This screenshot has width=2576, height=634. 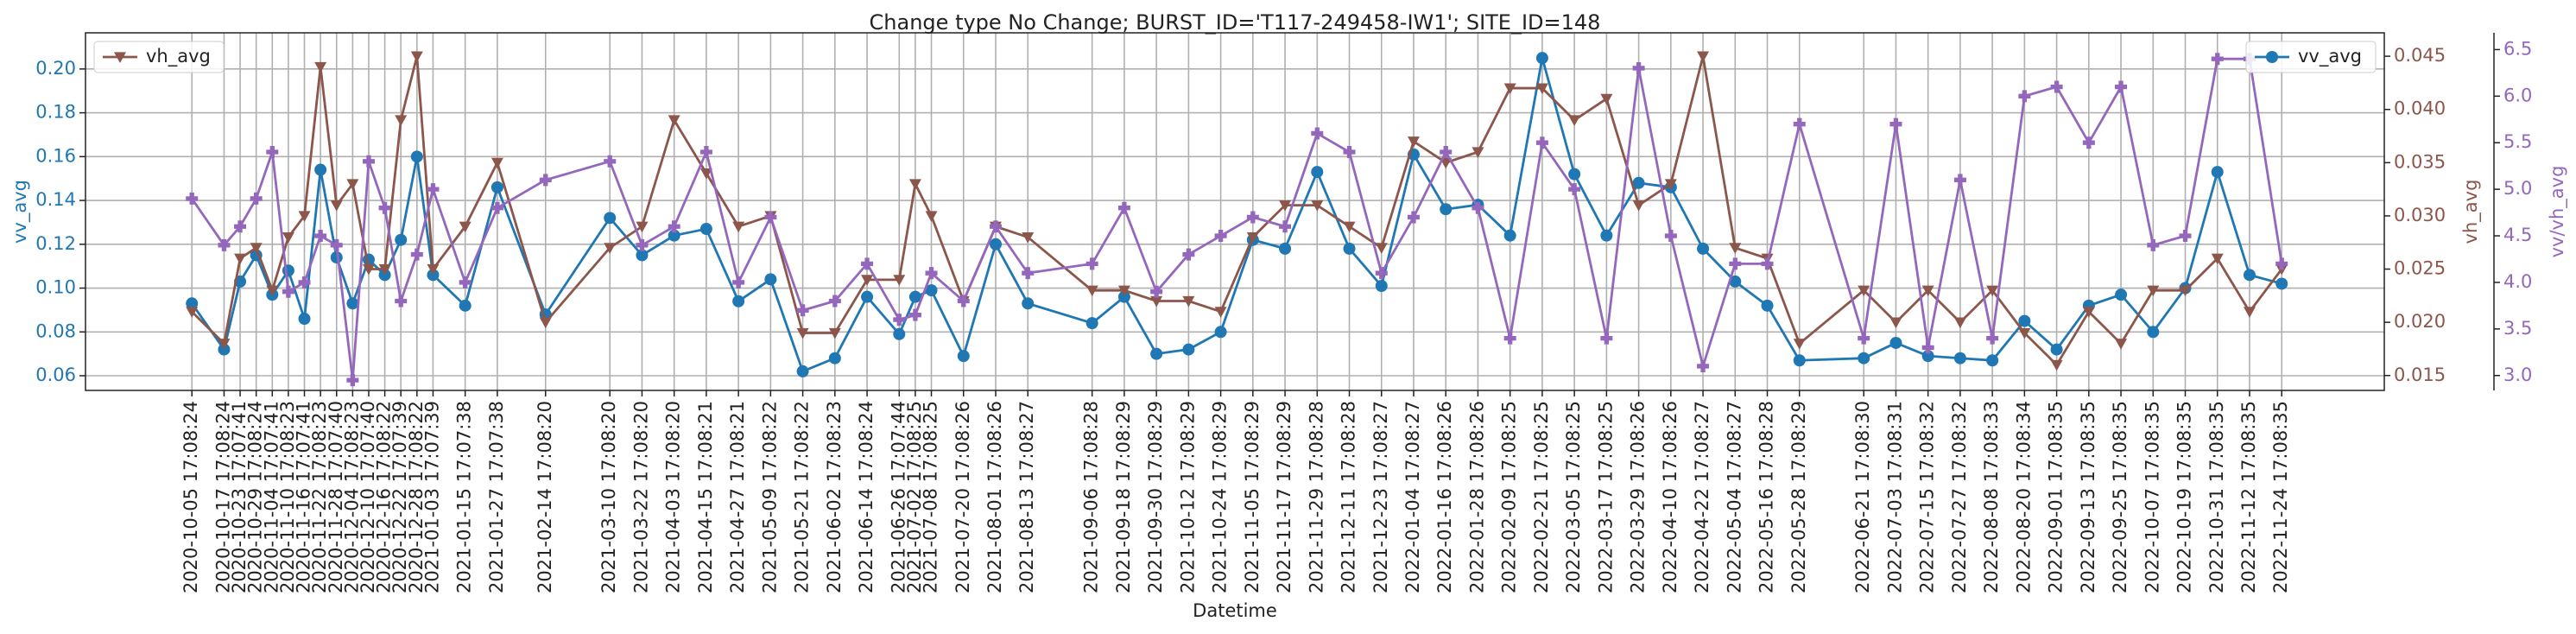 What do you see at coordinates (1220, 497) in the screenshot?
I see `x-tick-label: 2021-10-24 17:08:29` at bounding box center [1220, 497].